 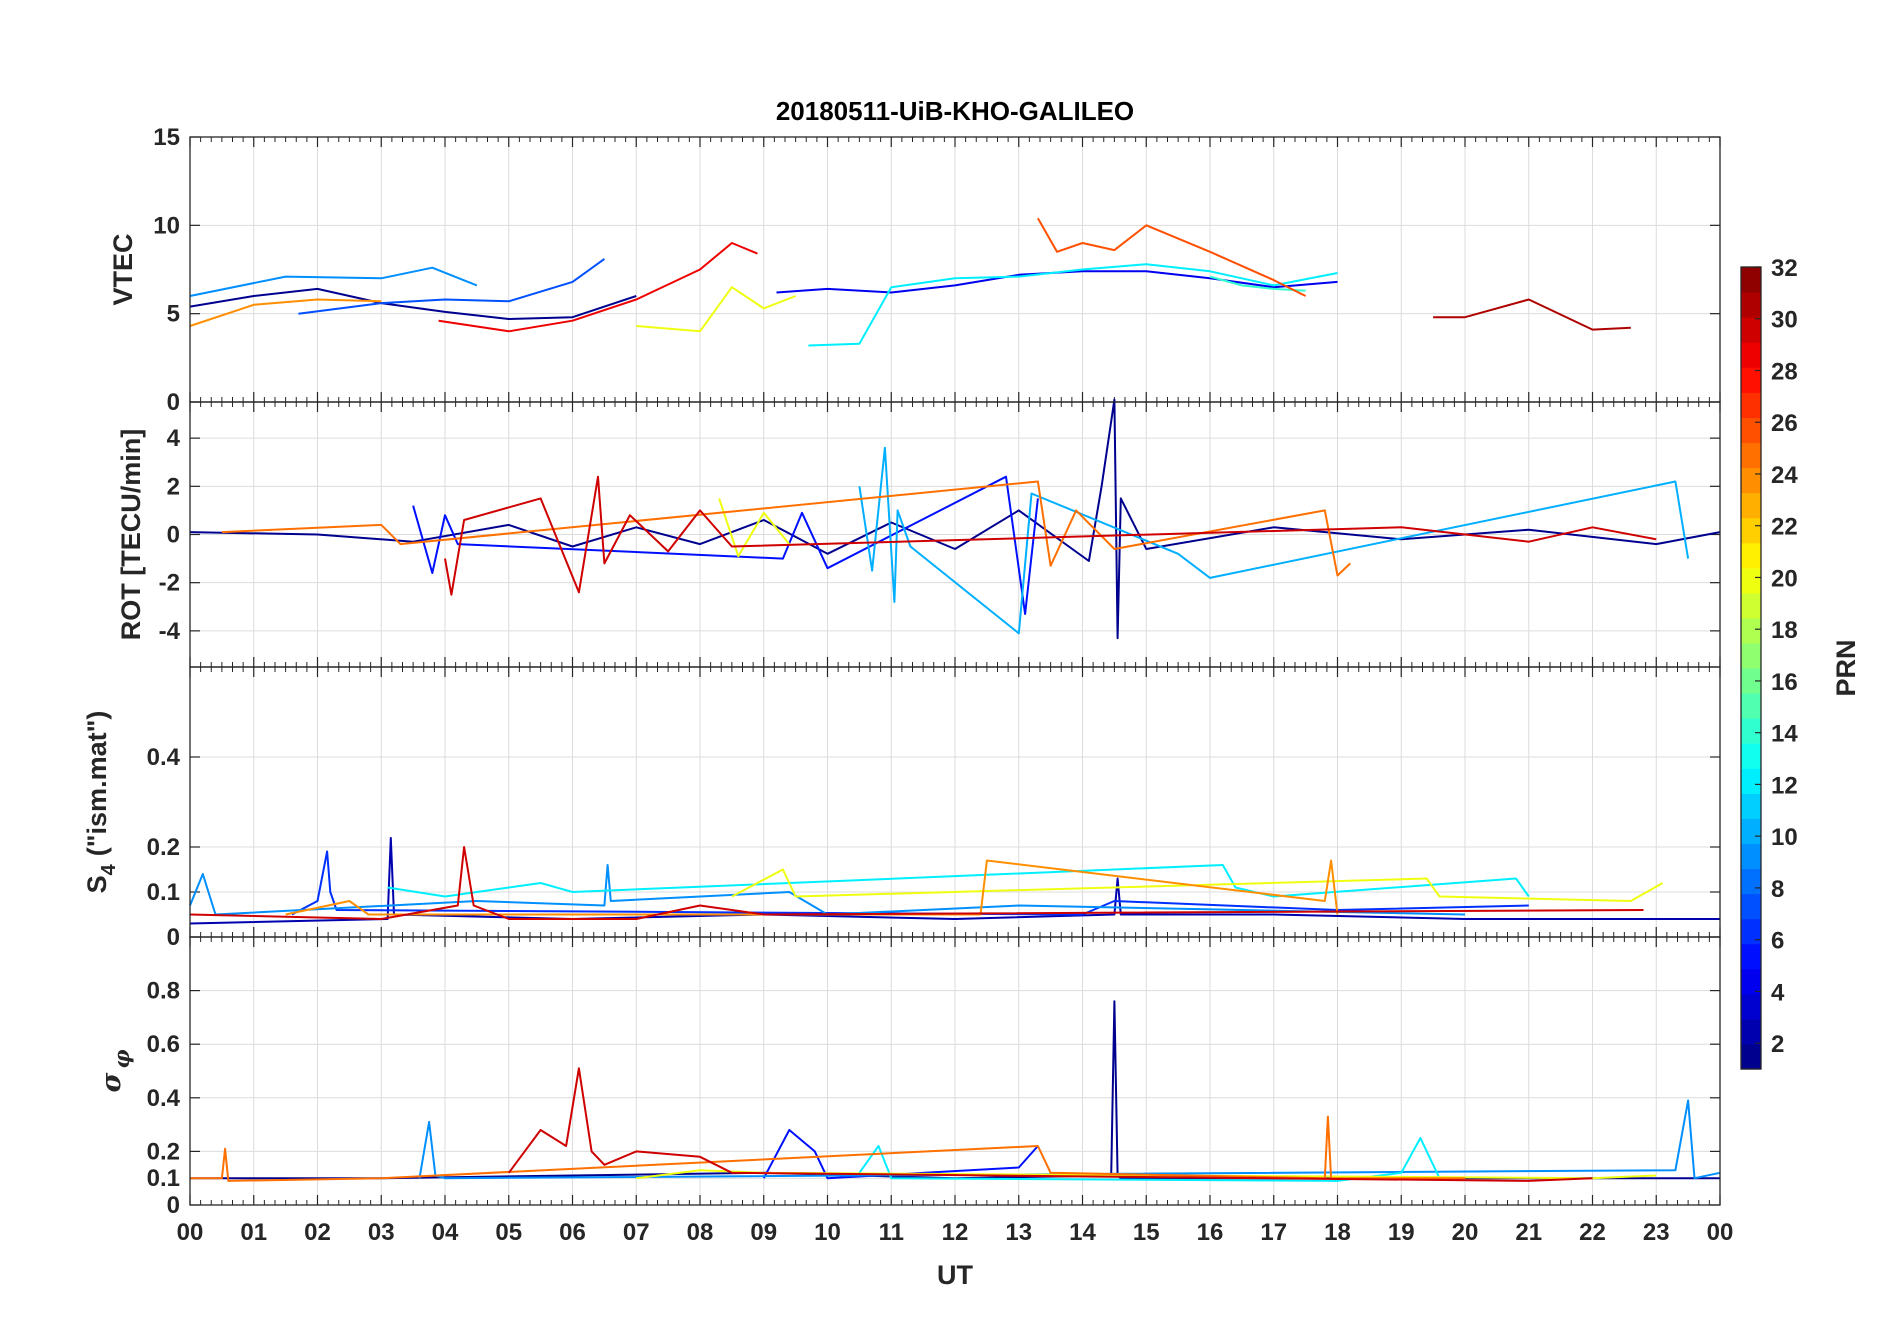 I want to click on s4-yticks: 0 0.1 0.2 0.4, so click(x=164, y=847).